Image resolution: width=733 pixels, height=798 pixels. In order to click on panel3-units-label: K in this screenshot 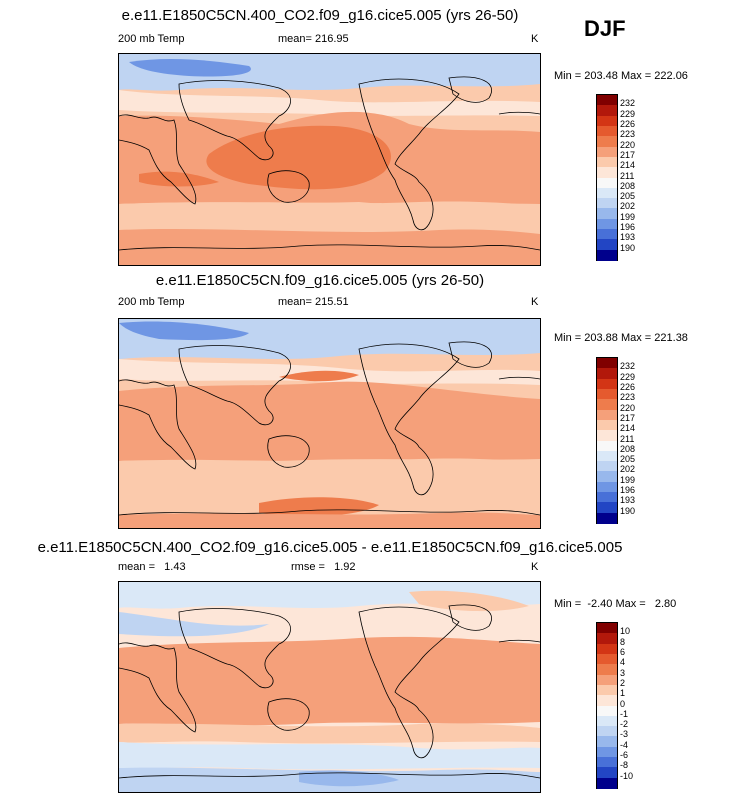, I will do `click(535, 567)`.